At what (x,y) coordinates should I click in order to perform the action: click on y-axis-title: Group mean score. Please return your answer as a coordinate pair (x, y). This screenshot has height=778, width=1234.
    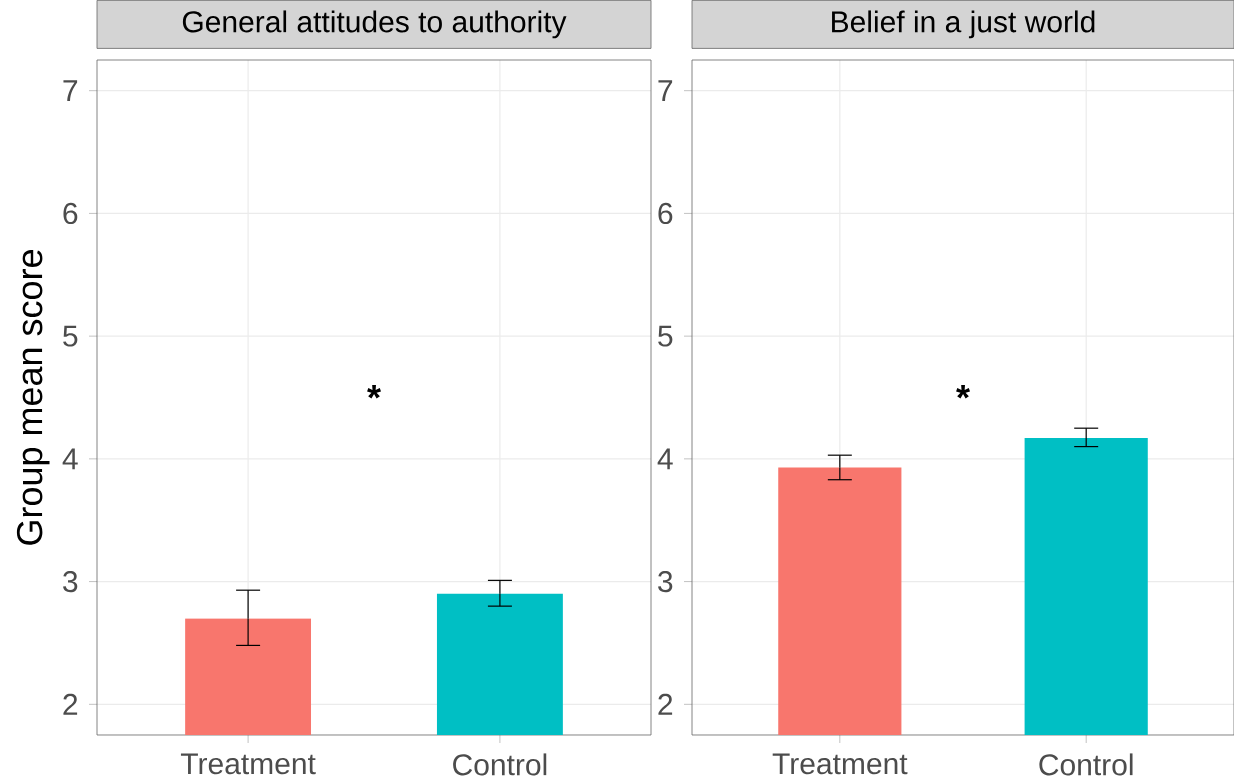
    Looking at the image, I should click on (33, 397).